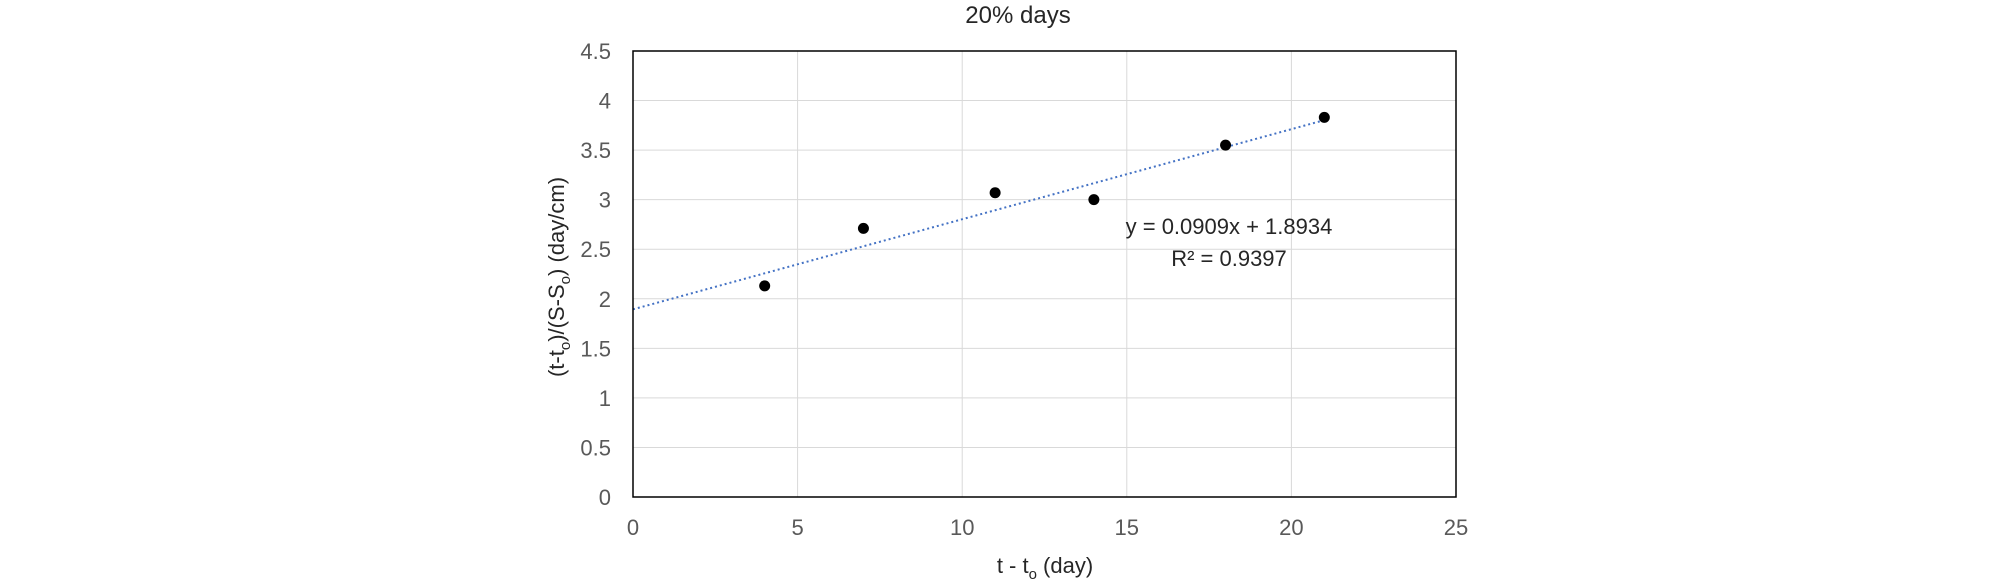 The width and height of the screenshot is (2008, 588). What do you see at coordinates (595, 249) in the screenshot?
I see `y-tick-label: 2.5` at bounding box center [595, 249].